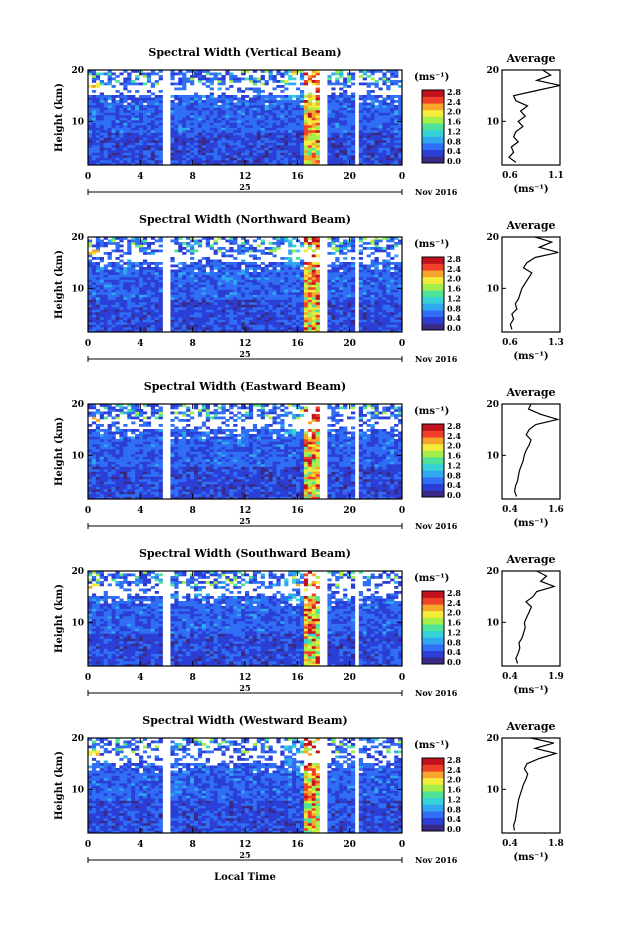 The image size is (622, 929). Describe the element at coordinates (433, 267) in the screenshot. I see `colorbar-swatch` at that location.